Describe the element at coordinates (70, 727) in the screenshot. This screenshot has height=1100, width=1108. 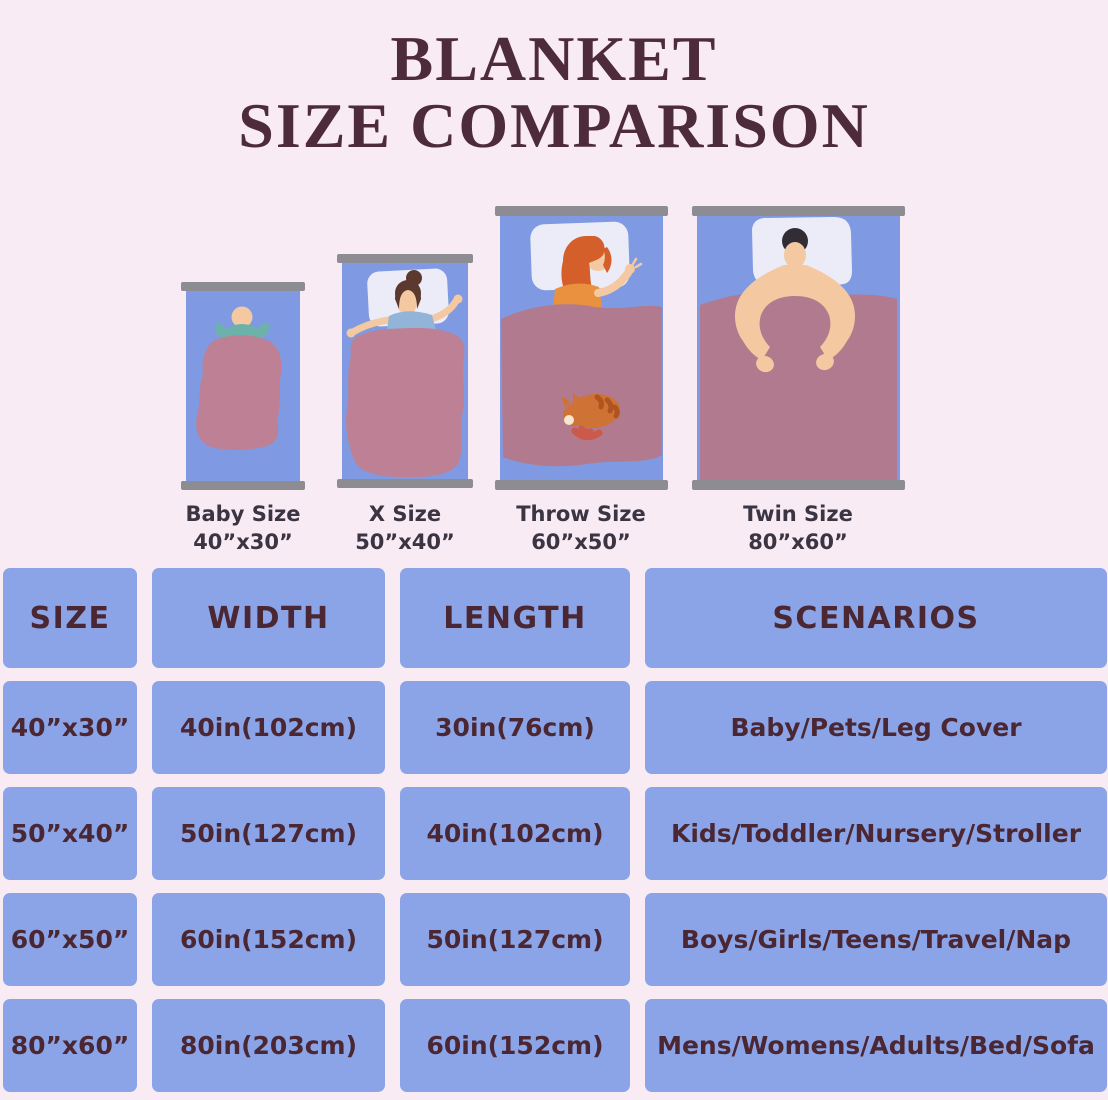
I see `cell-row1-size: 40”x30”` at that location.